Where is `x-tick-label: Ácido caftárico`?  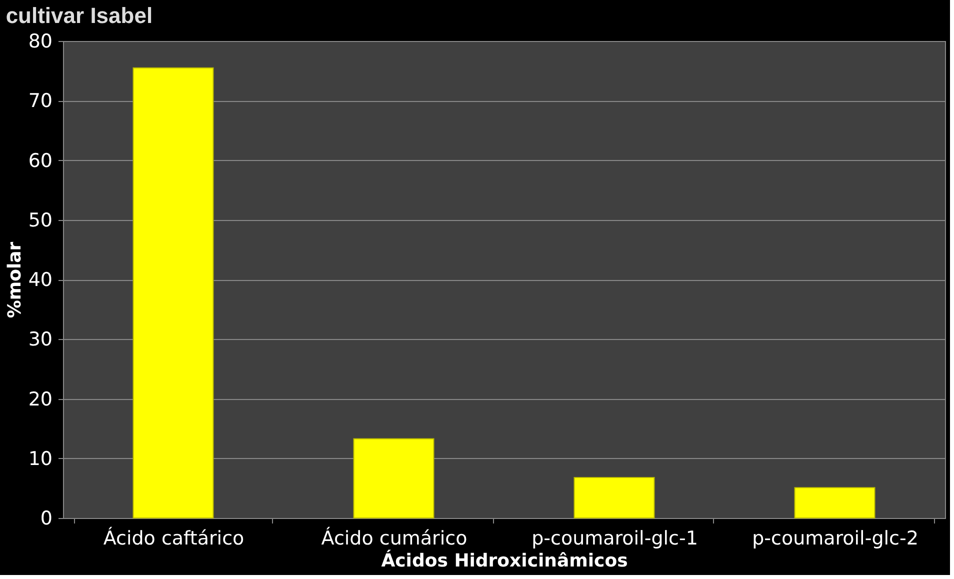 x-tick-label: Ácido caftárico is located at coordinates (173, 538).